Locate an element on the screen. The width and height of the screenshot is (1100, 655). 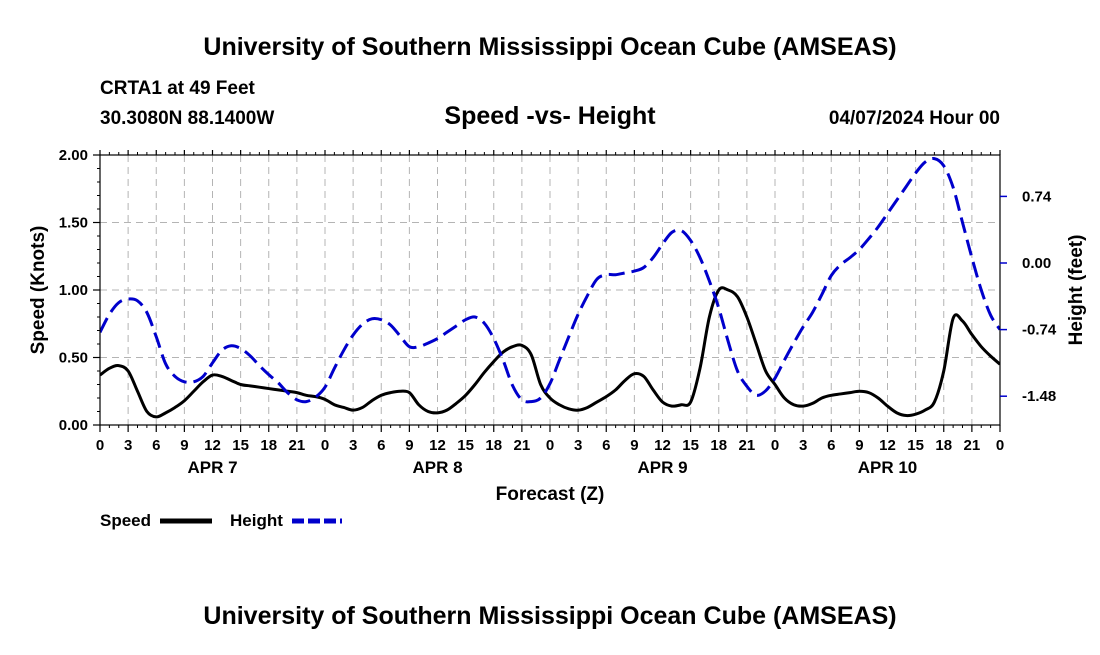
right-axis-tick-labels: -1.48 -0.74 0.00 0.74 is located at coordinates (1039, 296).